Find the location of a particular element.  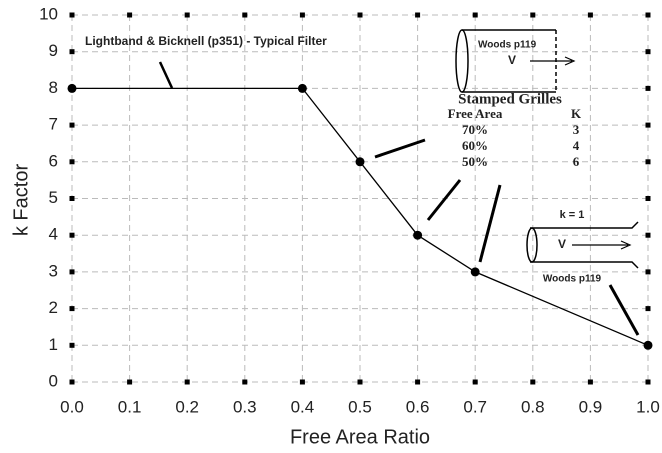

x-tick-label: 0.2 is located at coordinates (187, 406).